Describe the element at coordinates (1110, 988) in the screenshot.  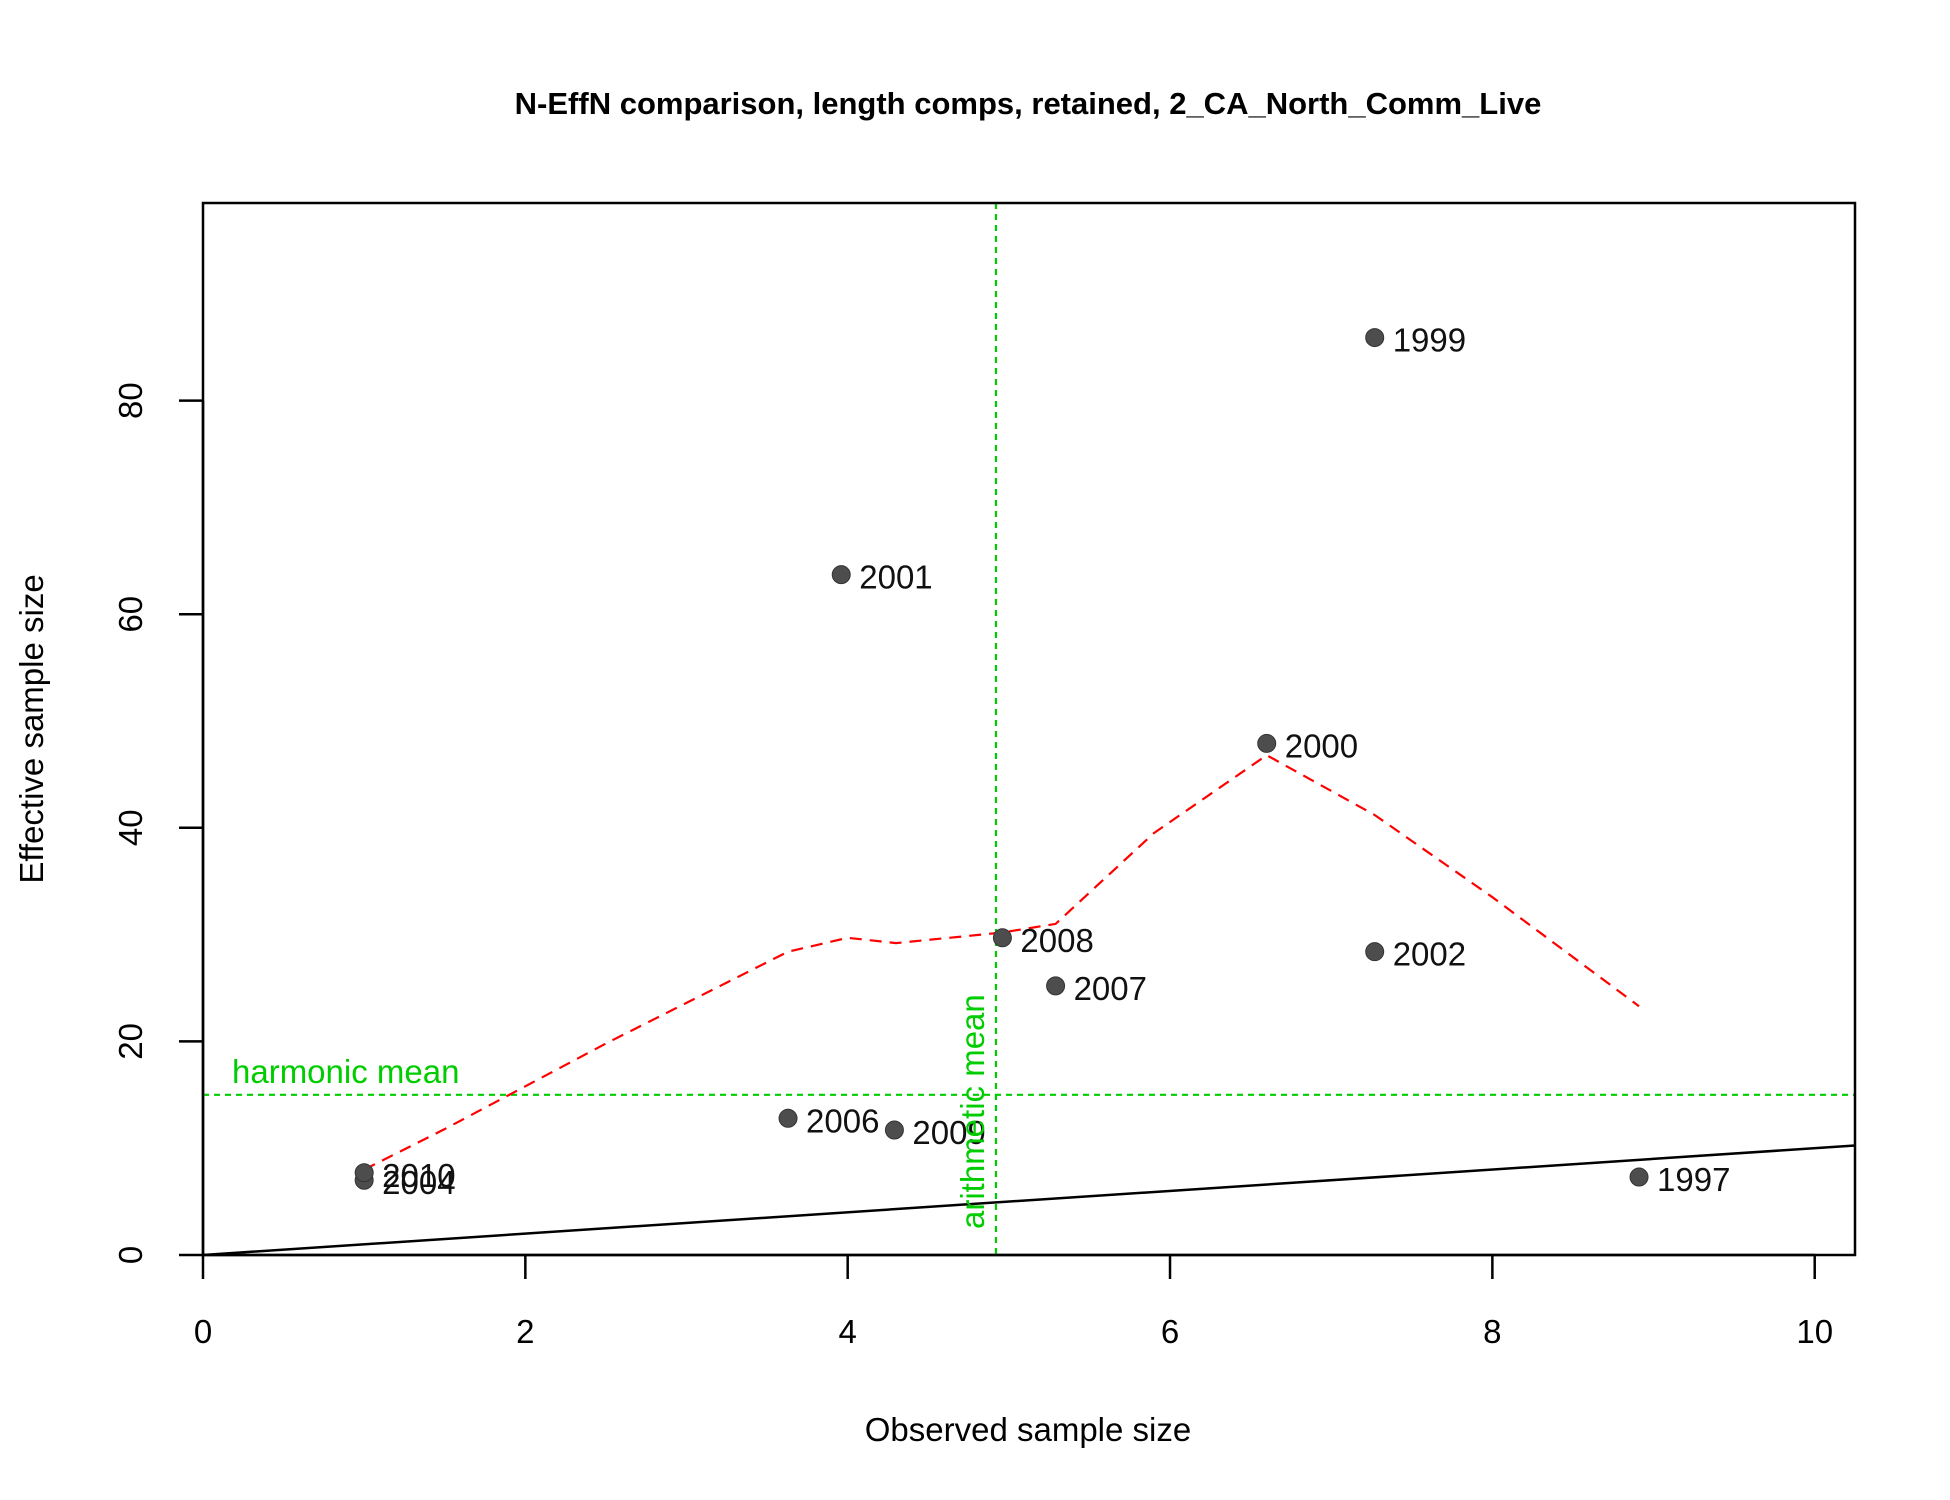
I see `point-label-2007: 2007` at that location.